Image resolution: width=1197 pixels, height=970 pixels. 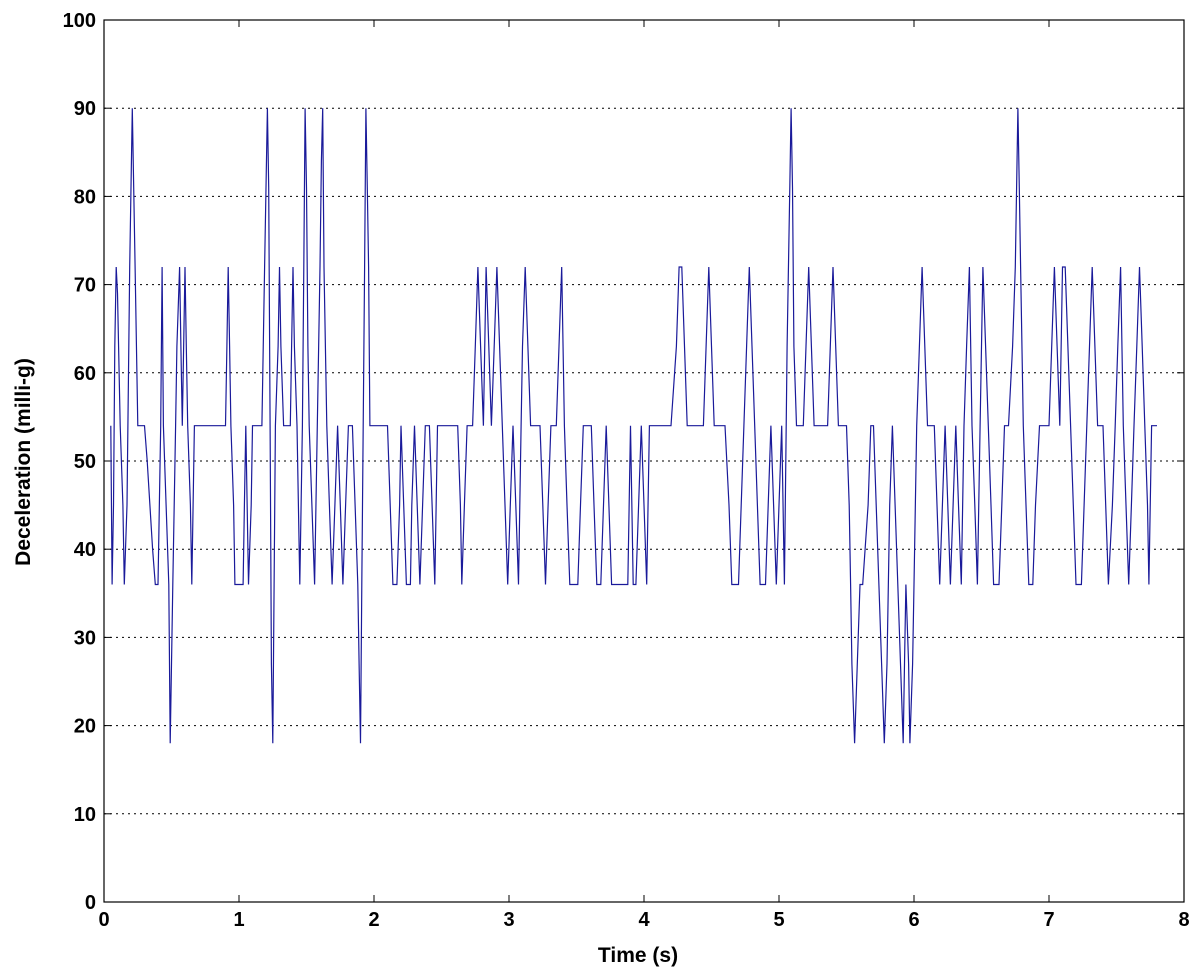 What do you see at coordinates (85, 815) in the screenshot?
I see `y-tick-label: 10` at bounding box center [85, 815].